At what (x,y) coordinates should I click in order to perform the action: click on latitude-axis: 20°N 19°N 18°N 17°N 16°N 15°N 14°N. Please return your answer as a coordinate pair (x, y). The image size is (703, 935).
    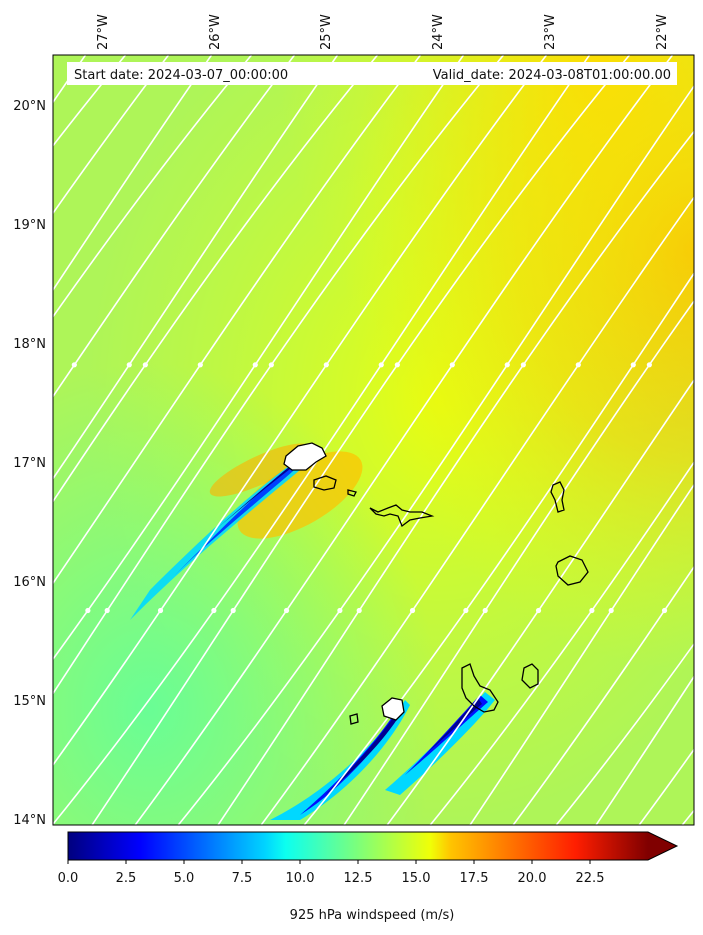
    Looking at the image, I should click on (29, 463).